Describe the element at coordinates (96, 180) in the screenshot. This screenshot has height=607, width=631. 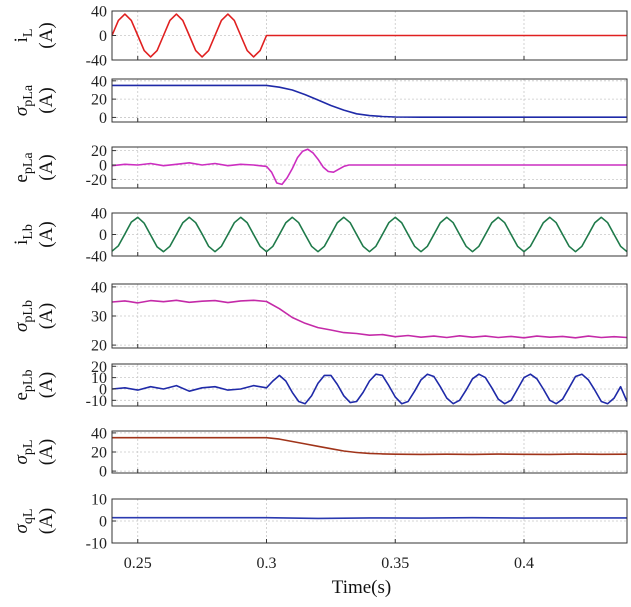
I see `y-tick-label: -20` at that location.